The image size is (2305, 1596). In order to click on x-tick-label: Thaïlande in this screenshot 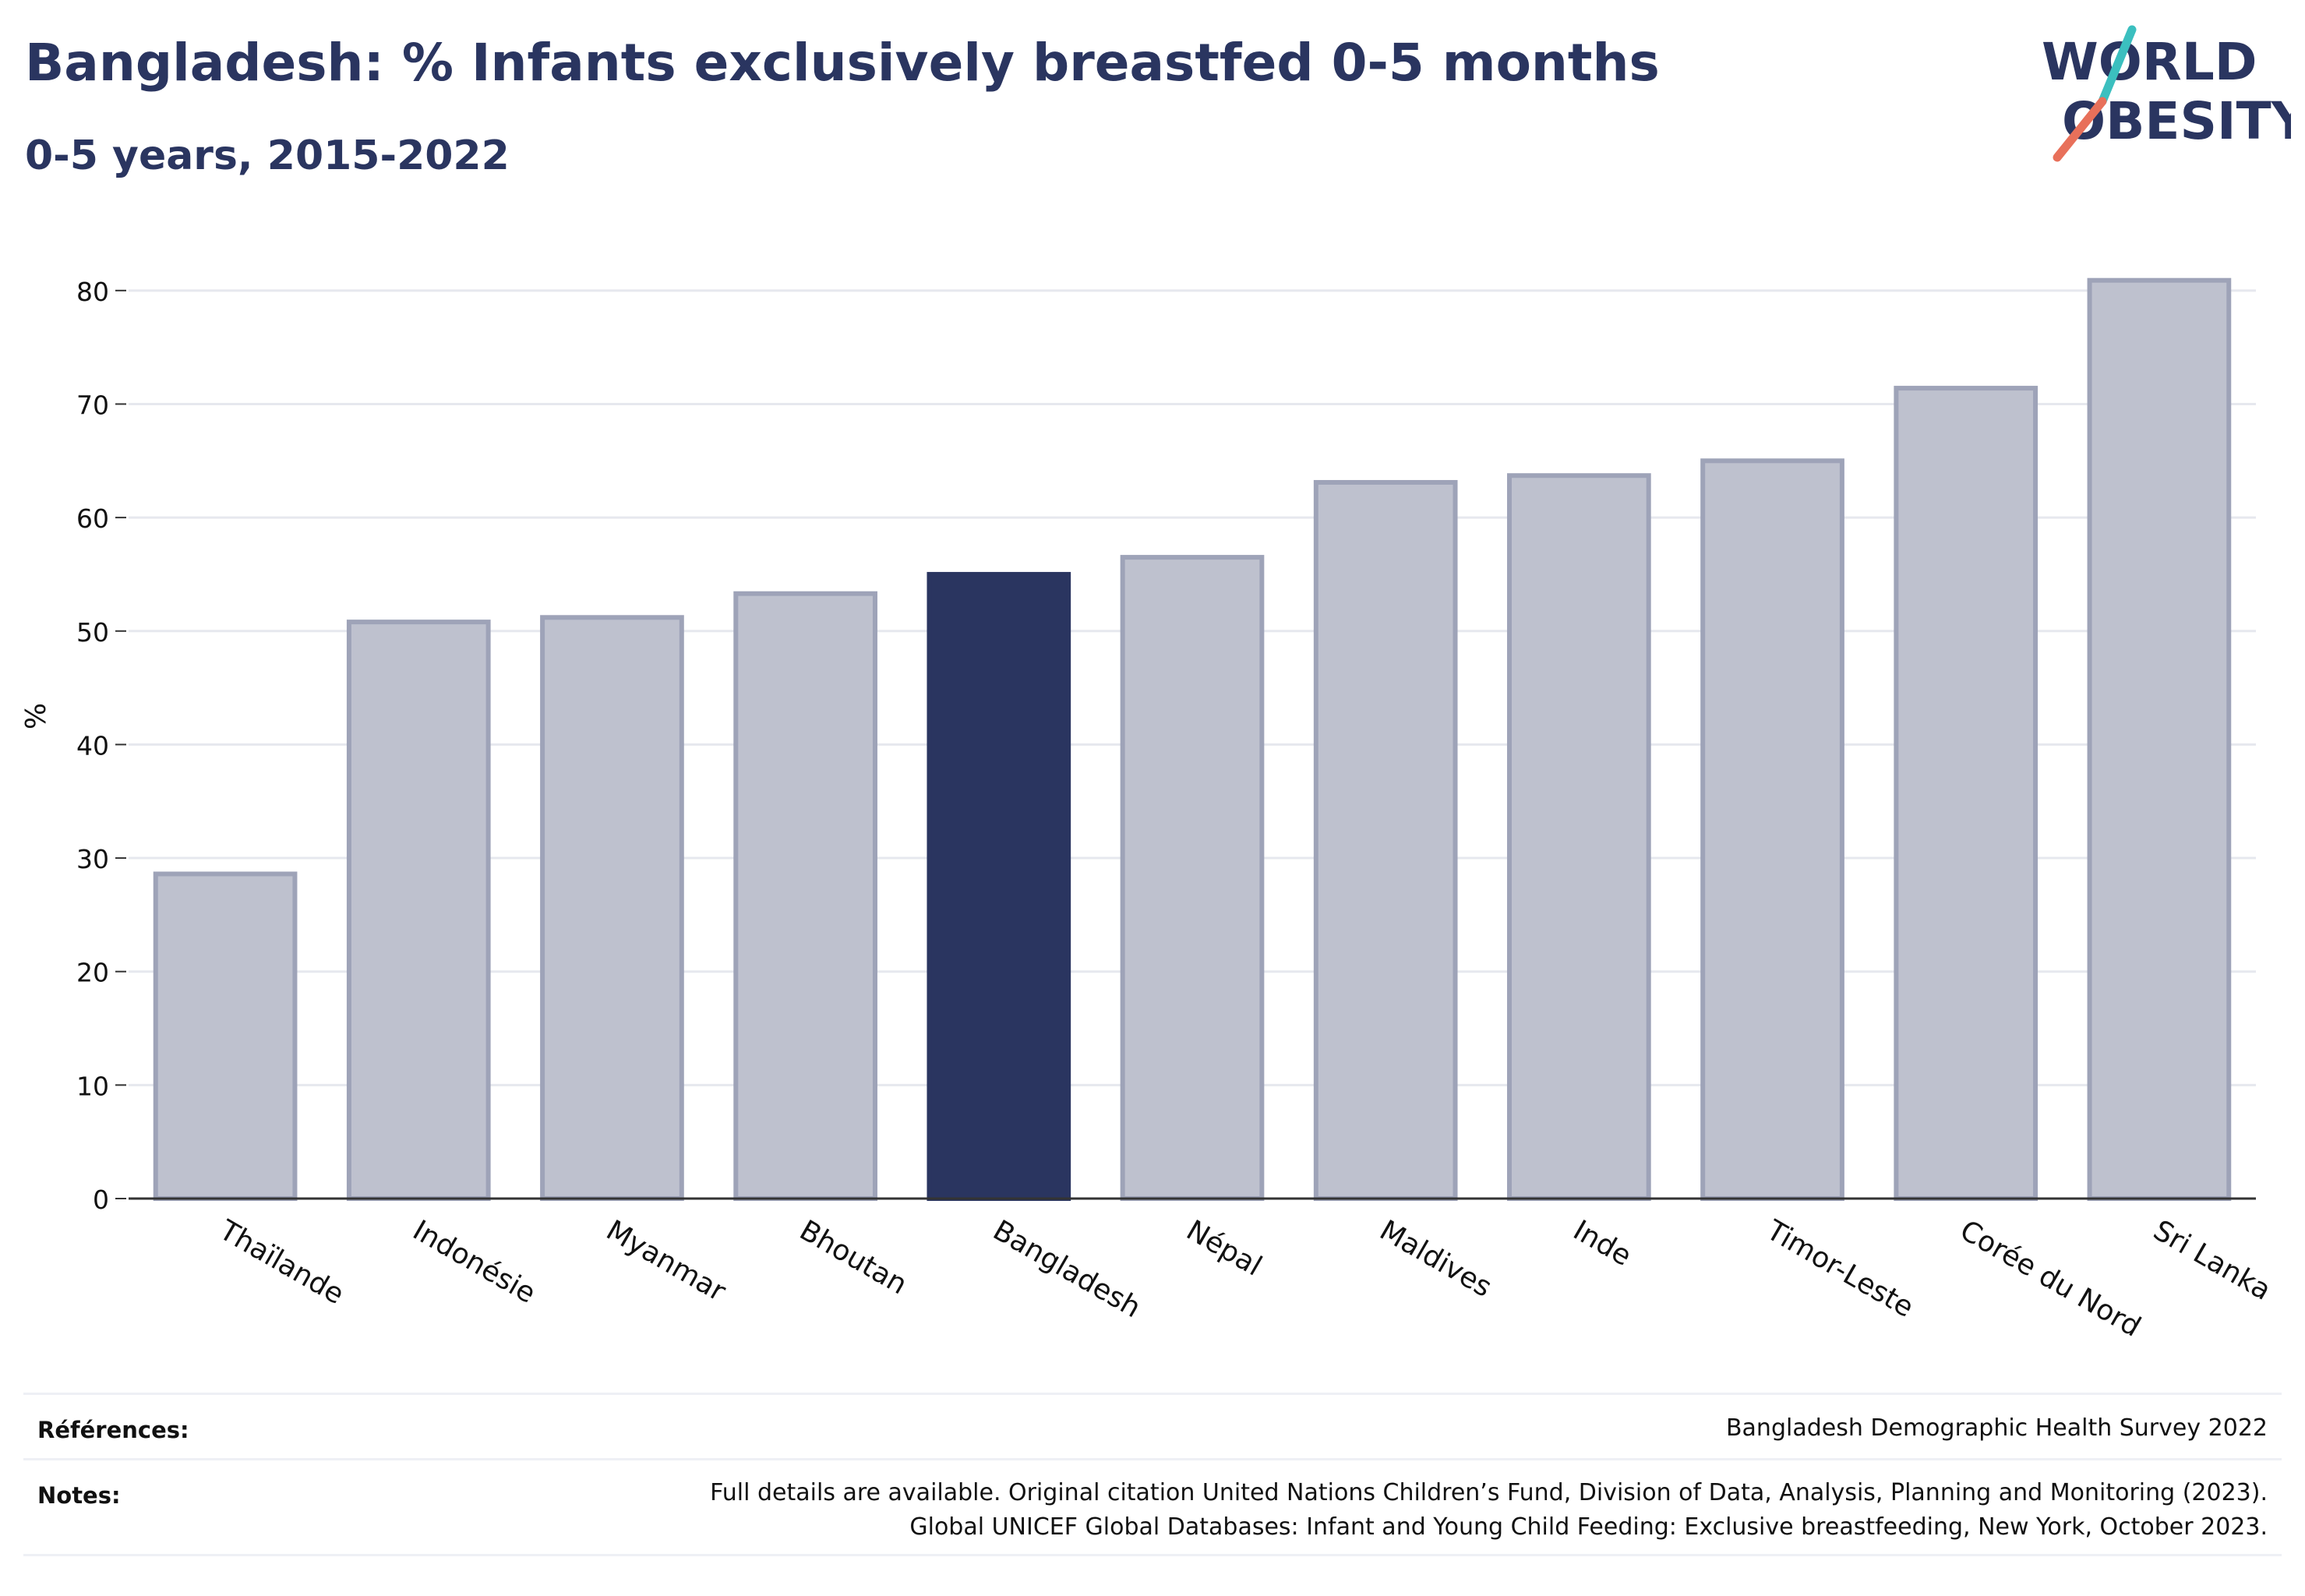, I will do `click(281, 1262)`.